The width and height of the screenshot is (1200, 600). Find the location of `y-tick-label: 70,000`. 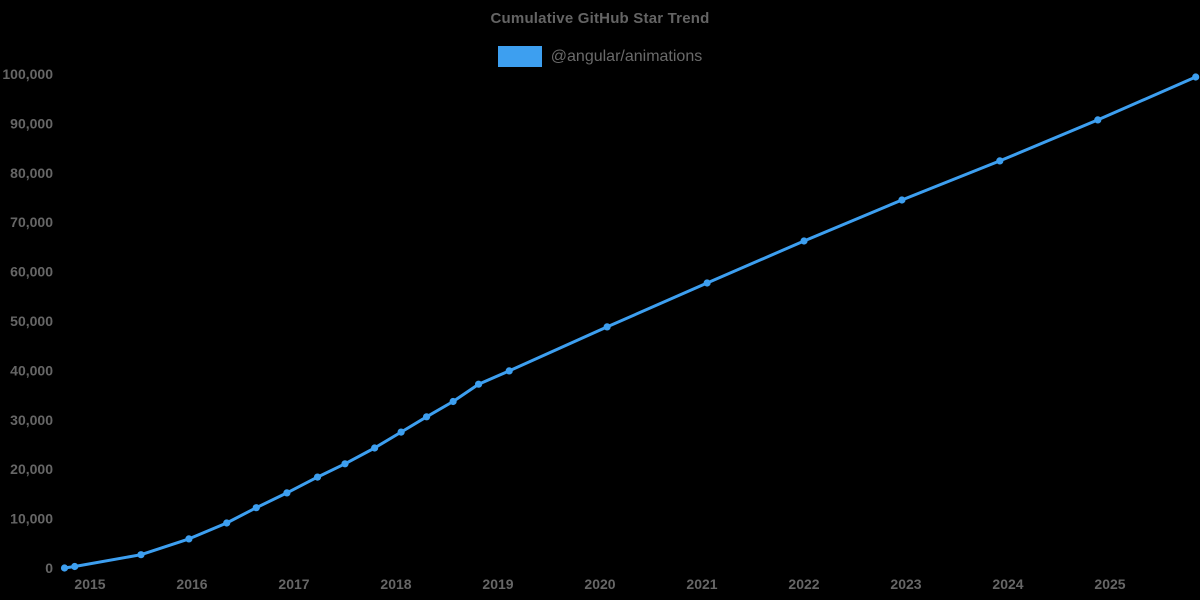

y-tick-label: 70,000 is located at coordinates (31, 222).